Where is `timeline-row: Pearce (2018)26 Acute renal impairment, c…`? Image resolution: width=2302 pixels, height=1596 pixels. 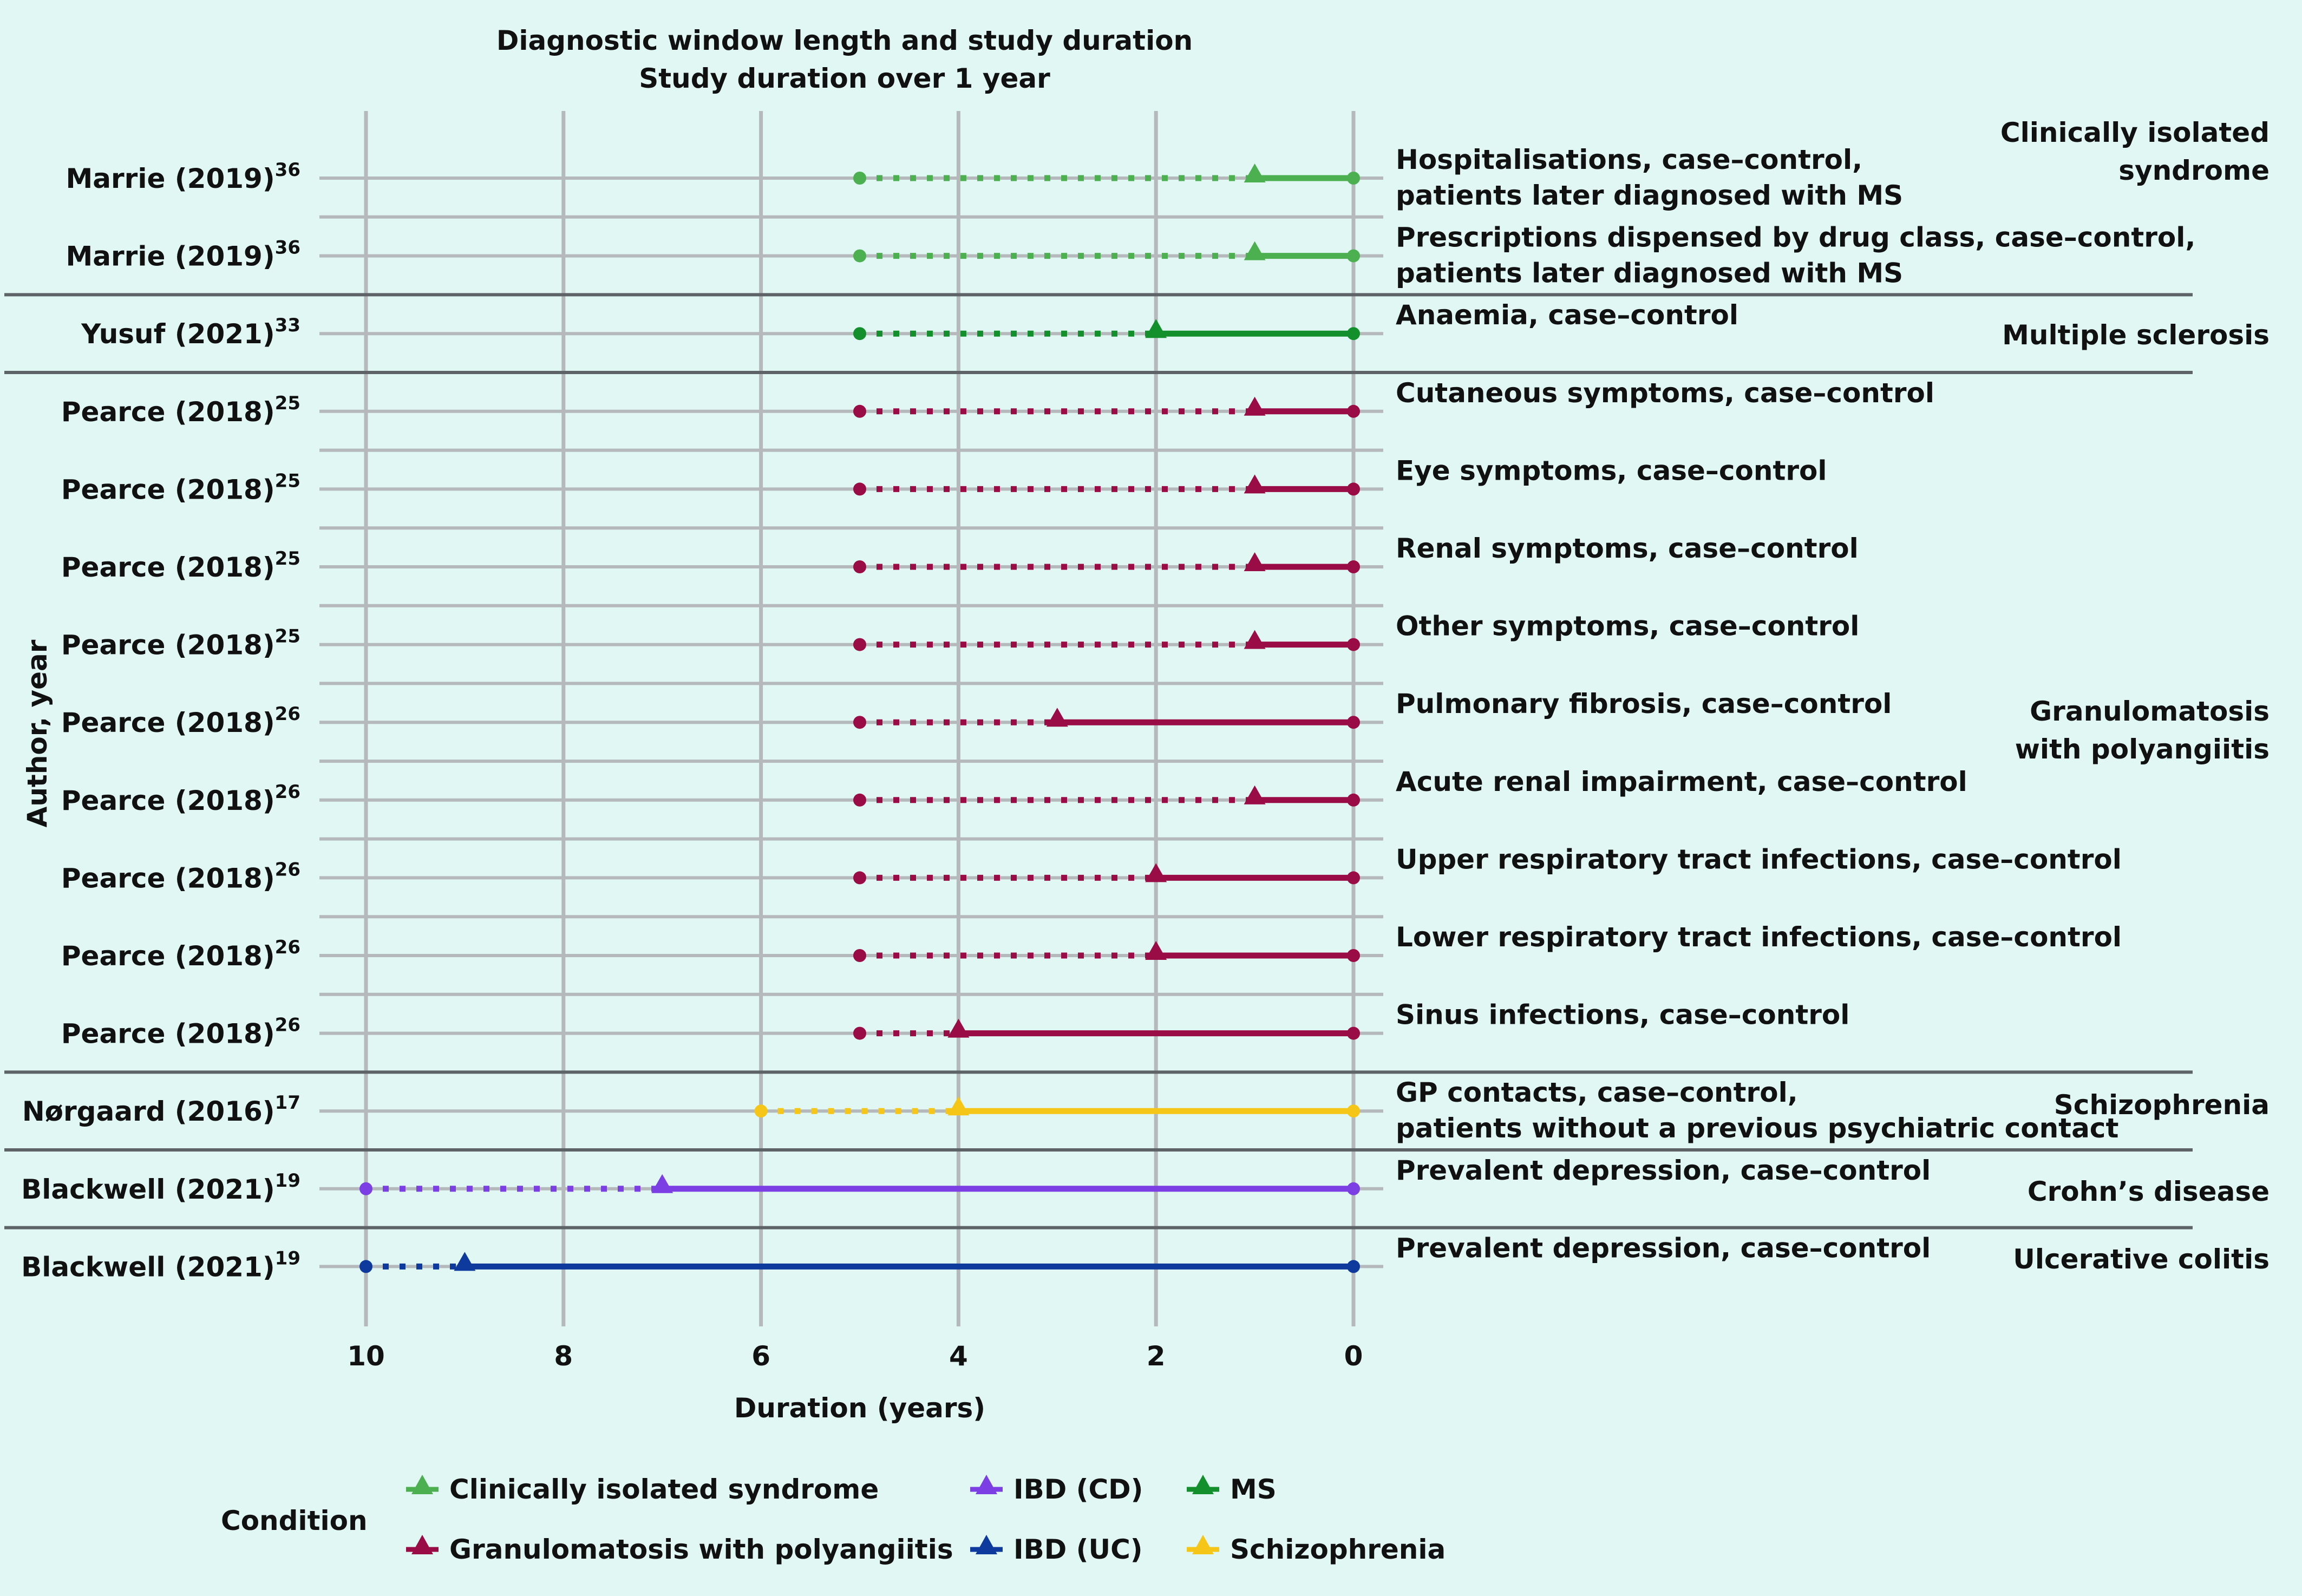 timeline-row: Pearce (2018)26 Acute renal impairment, c… is located at coordinates (1014, 791).